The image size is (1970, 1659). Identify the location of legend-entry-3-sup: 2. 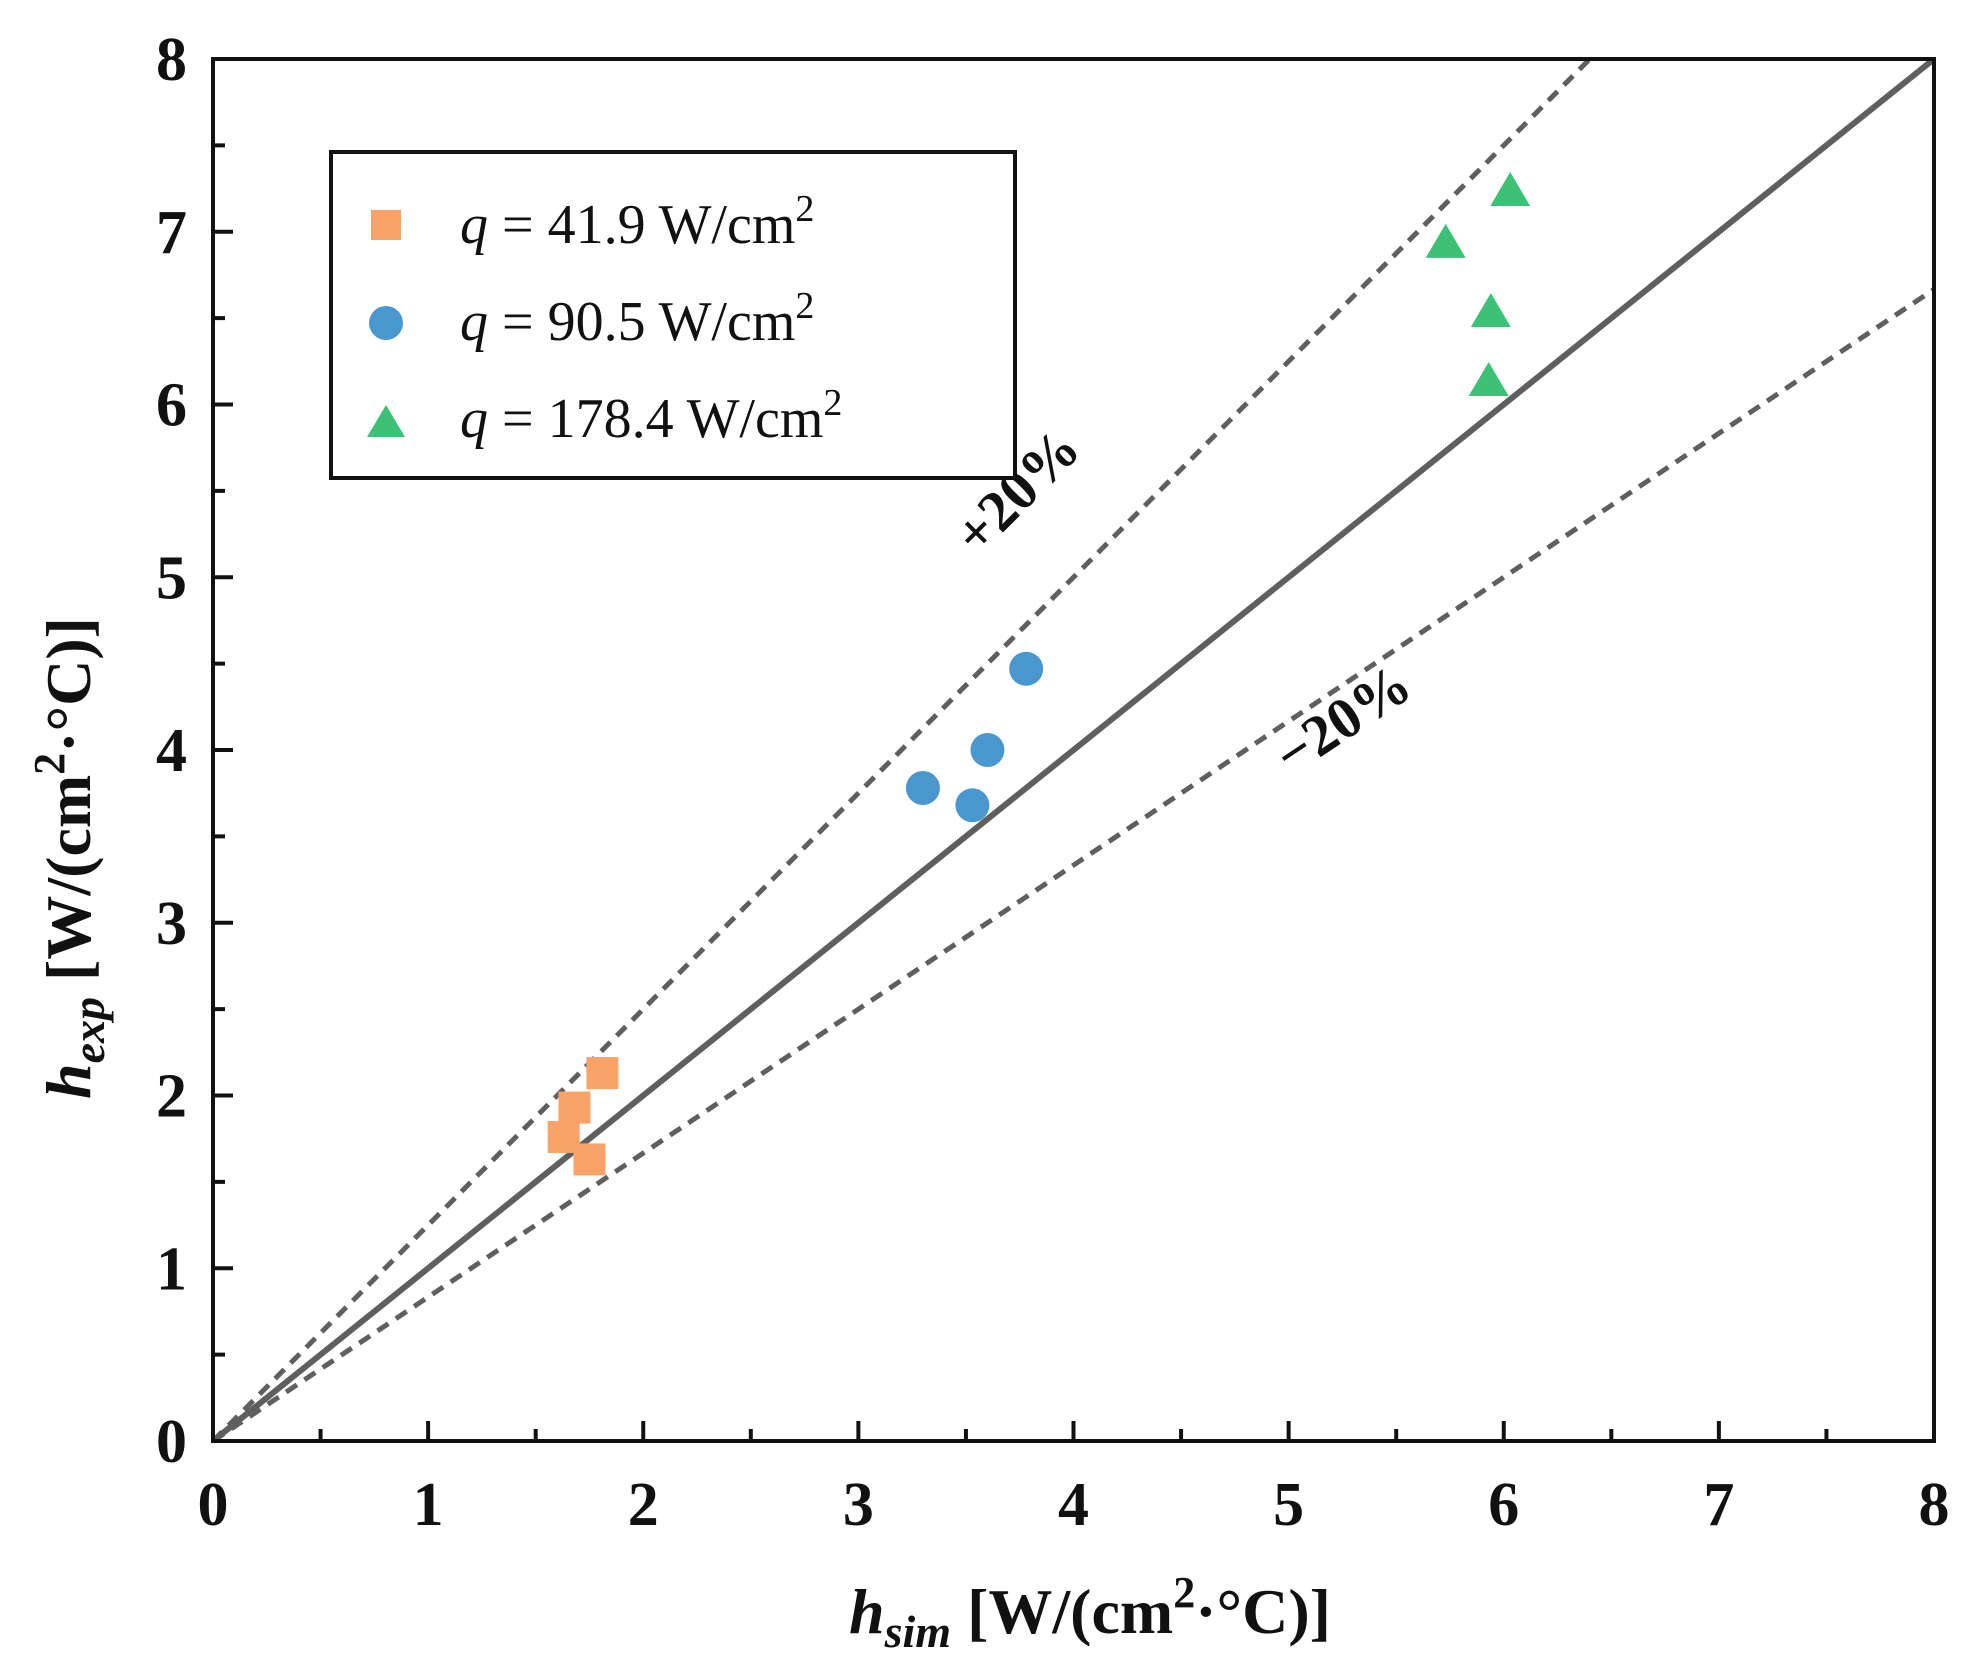
(832, 403).